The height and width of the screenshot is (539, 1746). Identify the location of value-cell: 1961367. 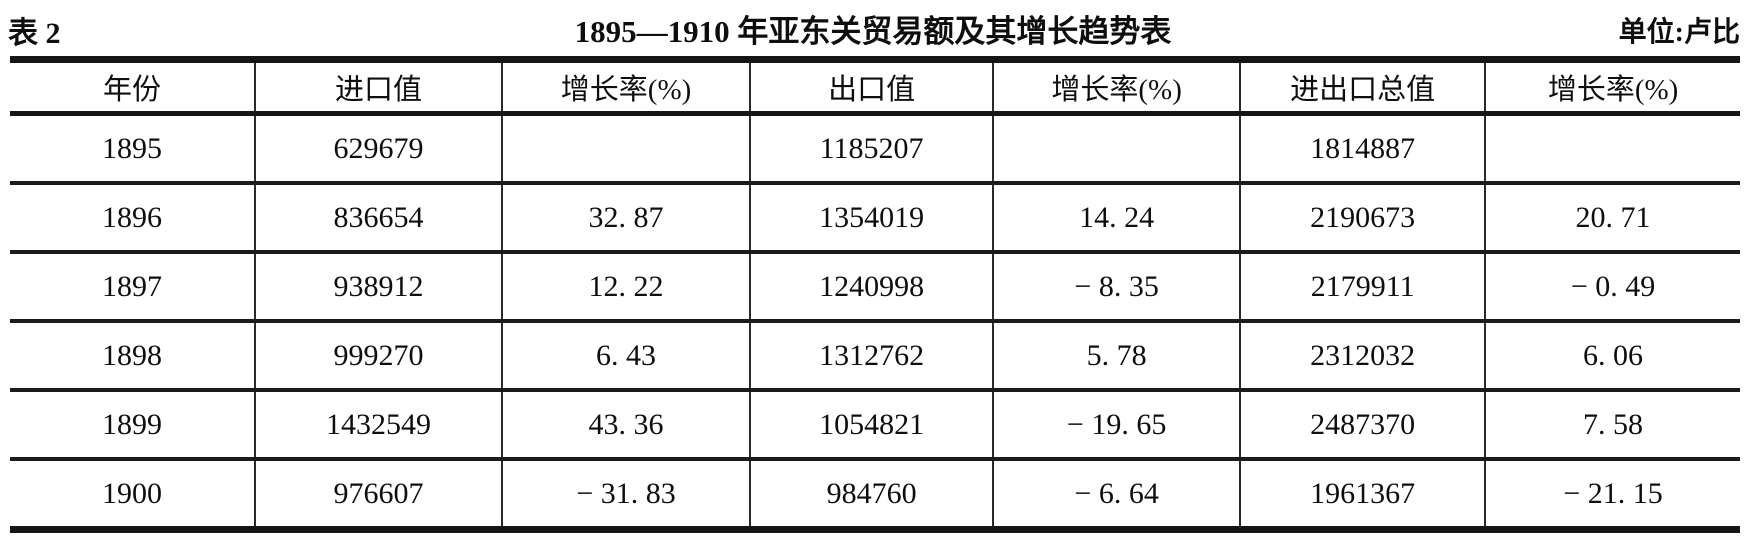
(1362, 494).